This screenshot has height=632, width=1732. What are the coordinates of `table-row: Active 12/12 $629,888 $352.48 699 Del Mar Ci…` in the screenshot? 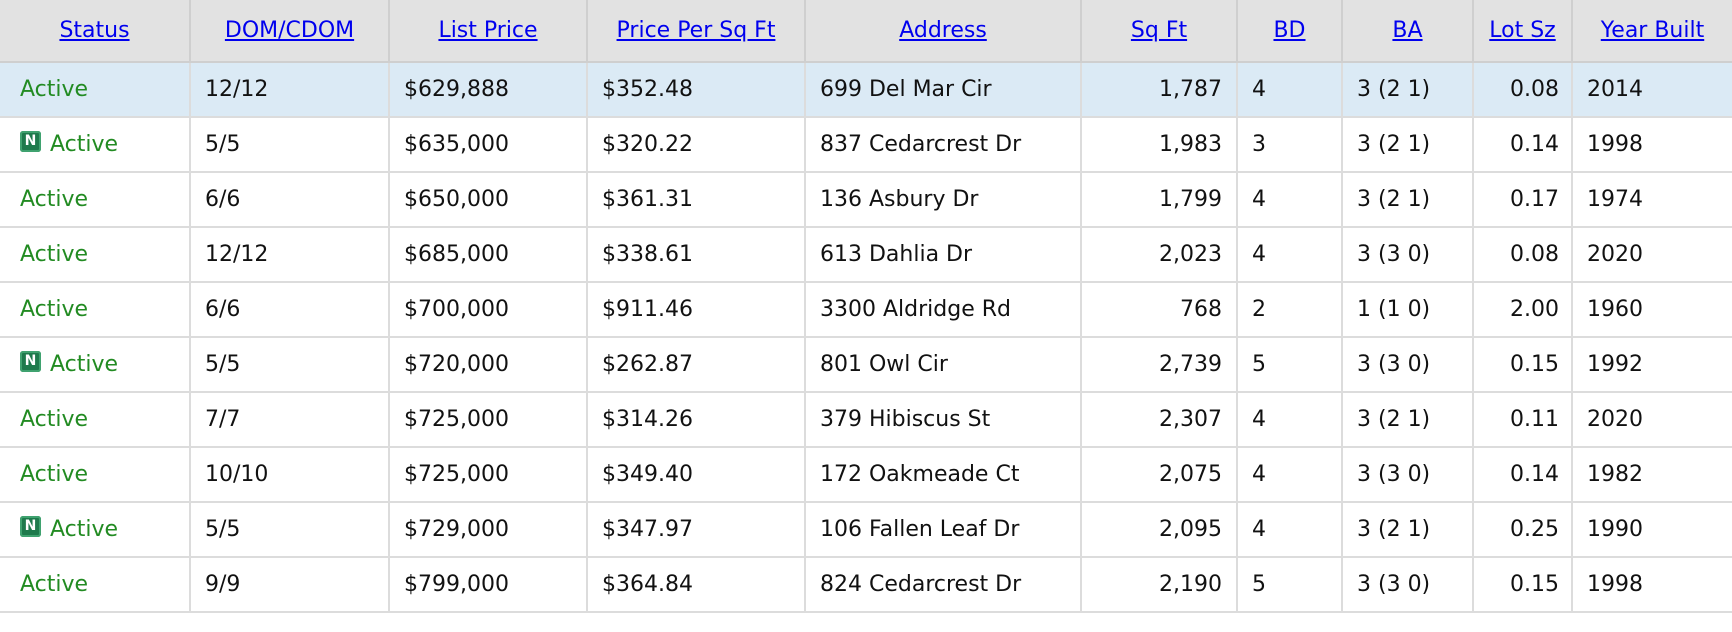 It's located at (866, 89).